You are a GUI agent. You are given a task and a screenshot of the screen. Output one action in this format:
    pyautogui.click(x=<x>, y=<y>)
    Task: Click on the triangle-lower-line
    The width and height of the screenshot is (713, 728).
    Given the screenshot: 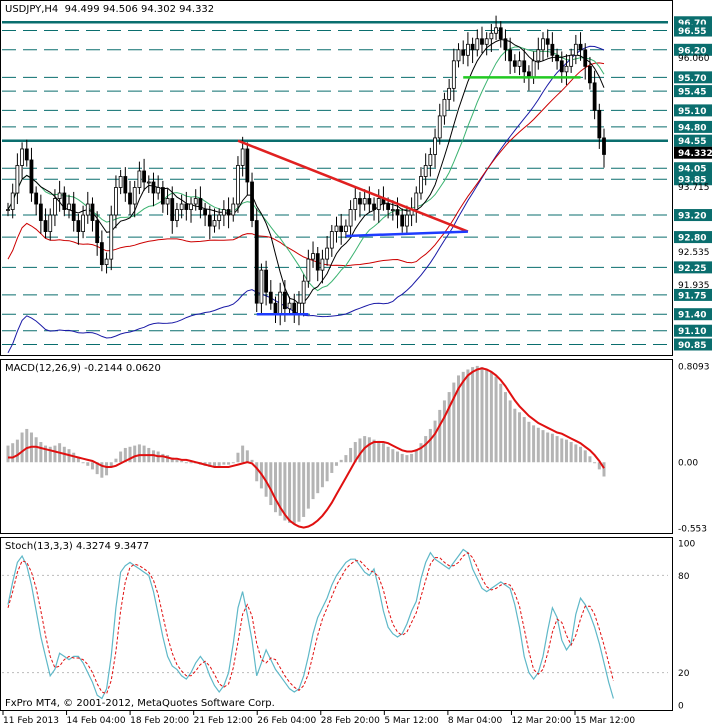 What is the action you would take?
    pyautogui.click(x=406, y=234)
    